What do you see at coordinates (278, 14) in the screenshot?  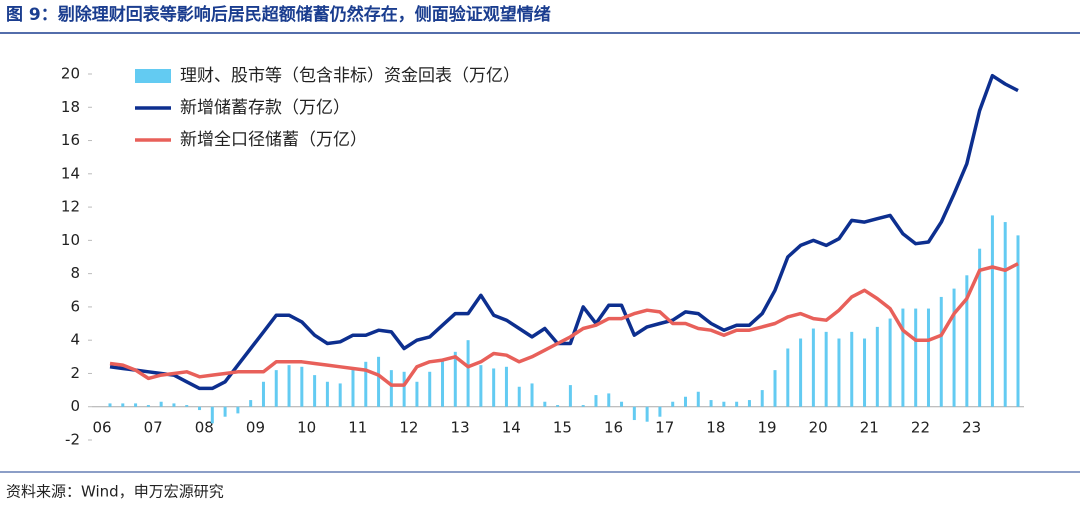 I see `chart-title: 图 9：剔除理财回表等影响后居民超额储蓄仍然存在，侧面验证观望情绪` at bounding box center [278, 14].